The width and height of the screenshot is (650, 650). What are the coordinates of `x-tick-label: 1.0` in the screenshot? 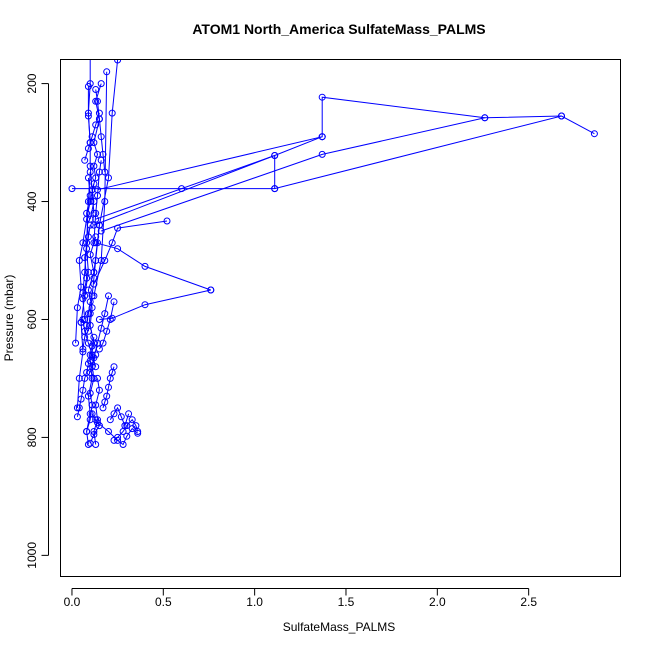 It's located at (254, 602).